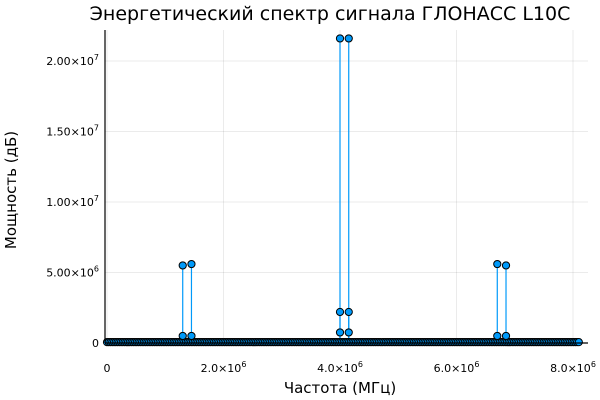  What do you see at coordinates (72, 60) in the screenshot?
I see `y-tick-label: 2.00×10⁷` at bounding box center [72, 60].